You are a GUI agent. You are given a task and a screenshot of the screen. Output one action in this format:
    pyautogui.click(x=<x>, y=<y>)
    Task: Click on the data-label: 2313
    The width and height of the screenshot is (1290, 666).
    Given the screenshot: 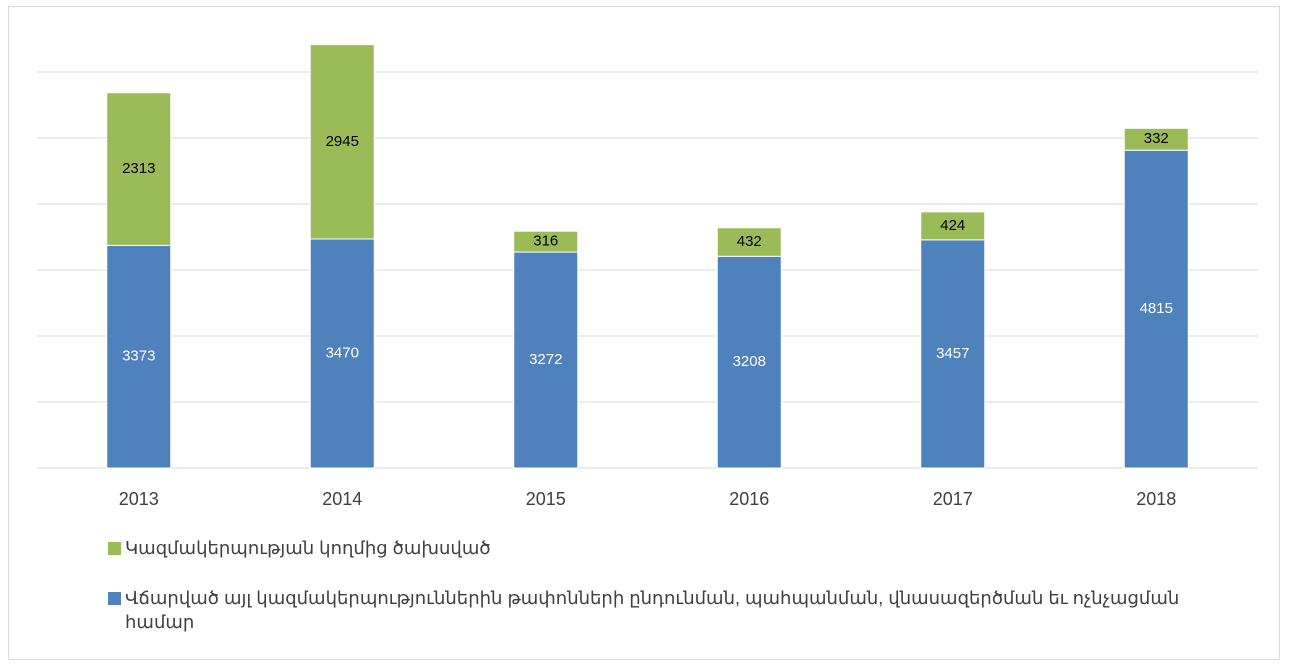 What is the action you would take?
    pyautogui.click(x=138, y=168)
    